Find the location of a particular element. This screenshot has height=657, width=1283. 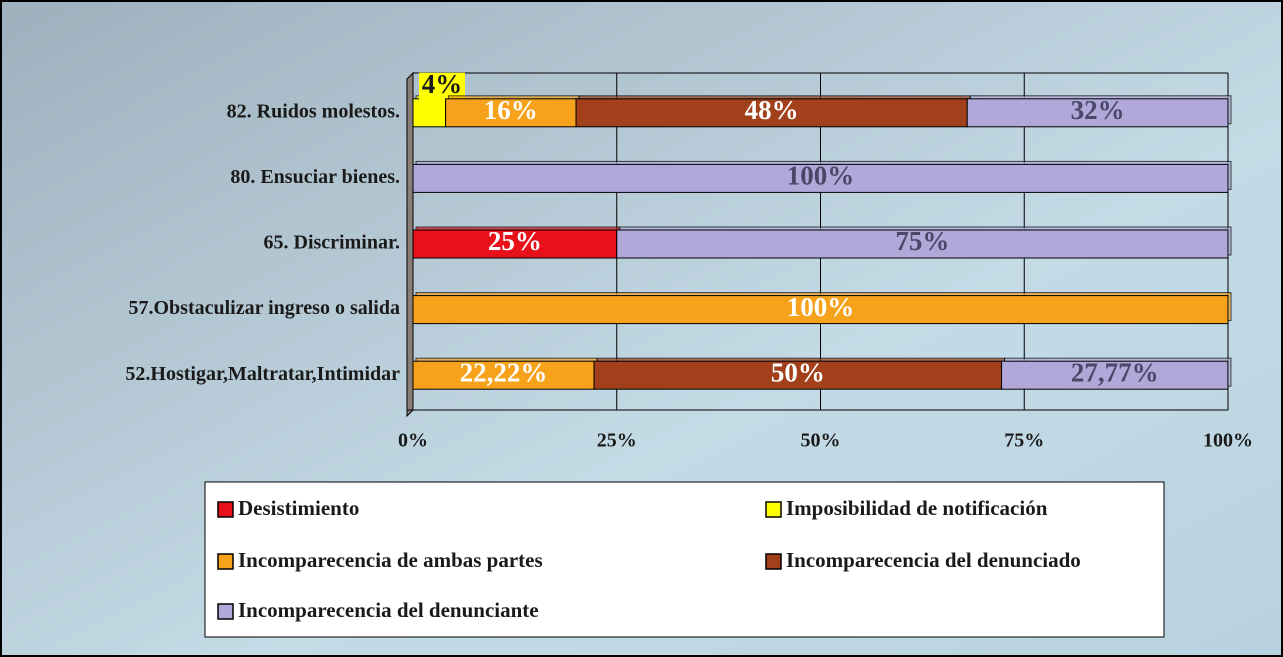

value-label: 16% is located at coordinates (511, 110).